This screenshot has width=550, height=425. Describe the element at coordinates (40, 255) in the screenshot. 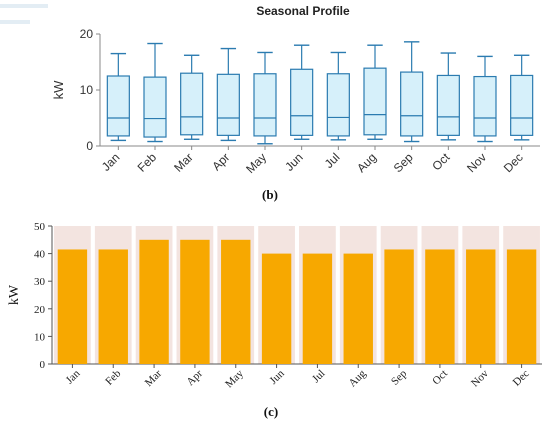

I see `y-tick-label: 40` at that location.